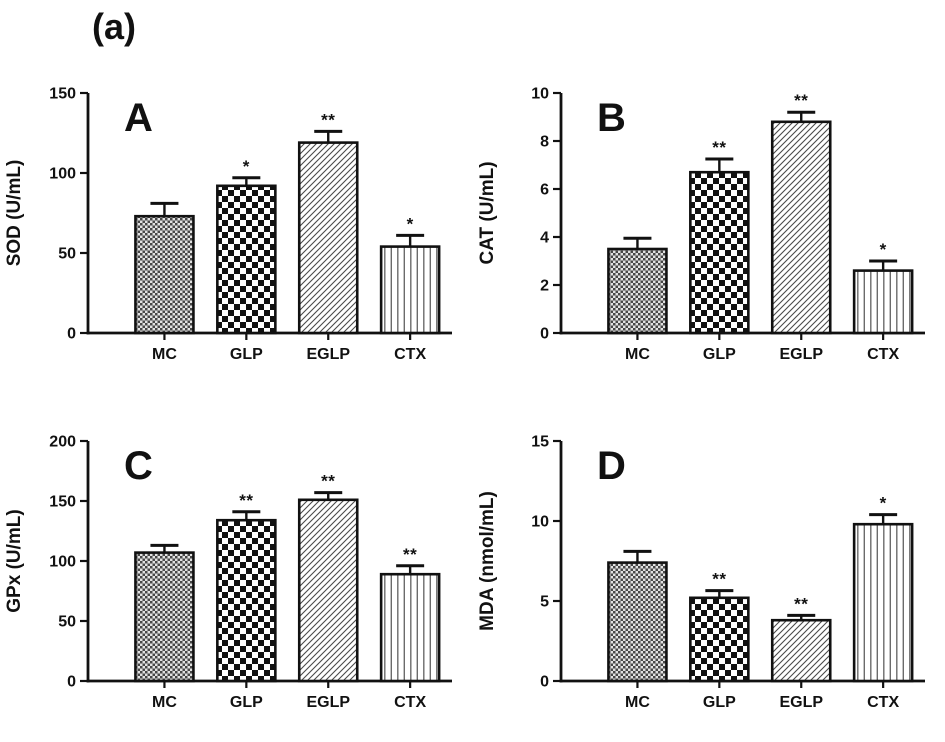 The width and height of the screenshot is (945, 742). I want to click on y-axis-title: MDA (nmol/mL), so click(487, 561).